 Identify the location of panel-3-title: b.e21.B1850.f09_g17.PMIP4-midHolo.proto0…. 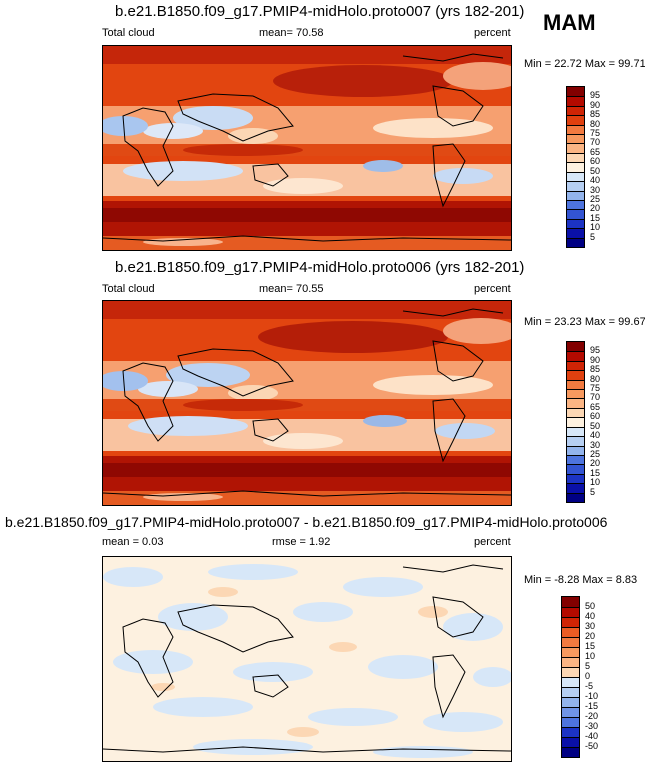
(306, 522).